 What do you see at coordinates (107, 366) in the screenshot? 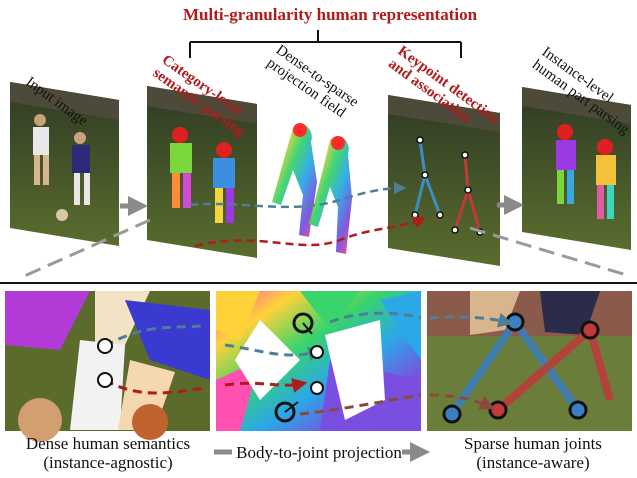
I see `dense-semantics-zoom` at bounding box center [107, 366].